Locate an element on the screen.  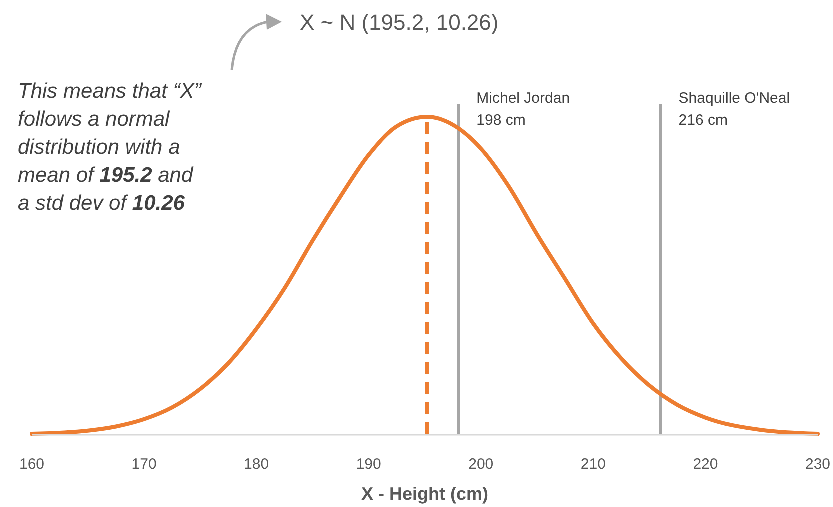
x-tick-label: 200 is located at coordinates (481, 464).